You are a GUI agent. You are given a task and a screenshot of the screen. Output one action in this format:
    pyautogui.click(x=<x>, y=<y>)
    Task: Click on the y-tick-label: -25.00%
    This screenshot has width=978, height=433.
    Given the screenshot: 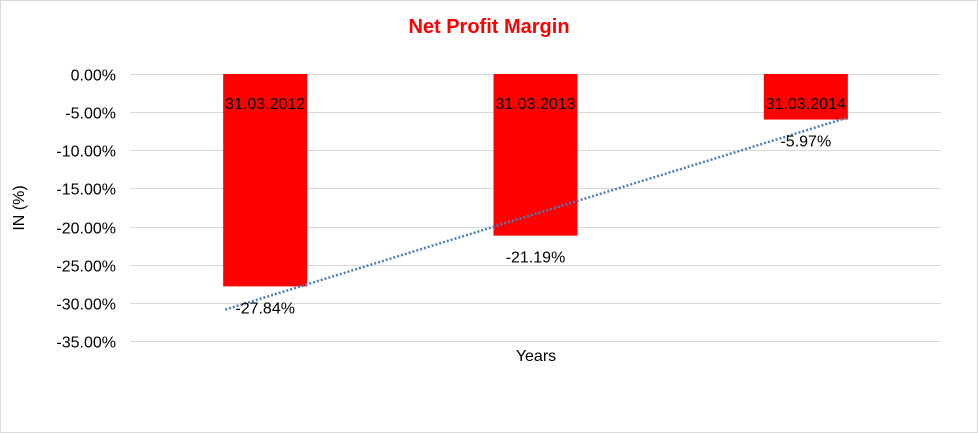 What is the action you would take?
    pyautogui.click(x=86, y=267)
    